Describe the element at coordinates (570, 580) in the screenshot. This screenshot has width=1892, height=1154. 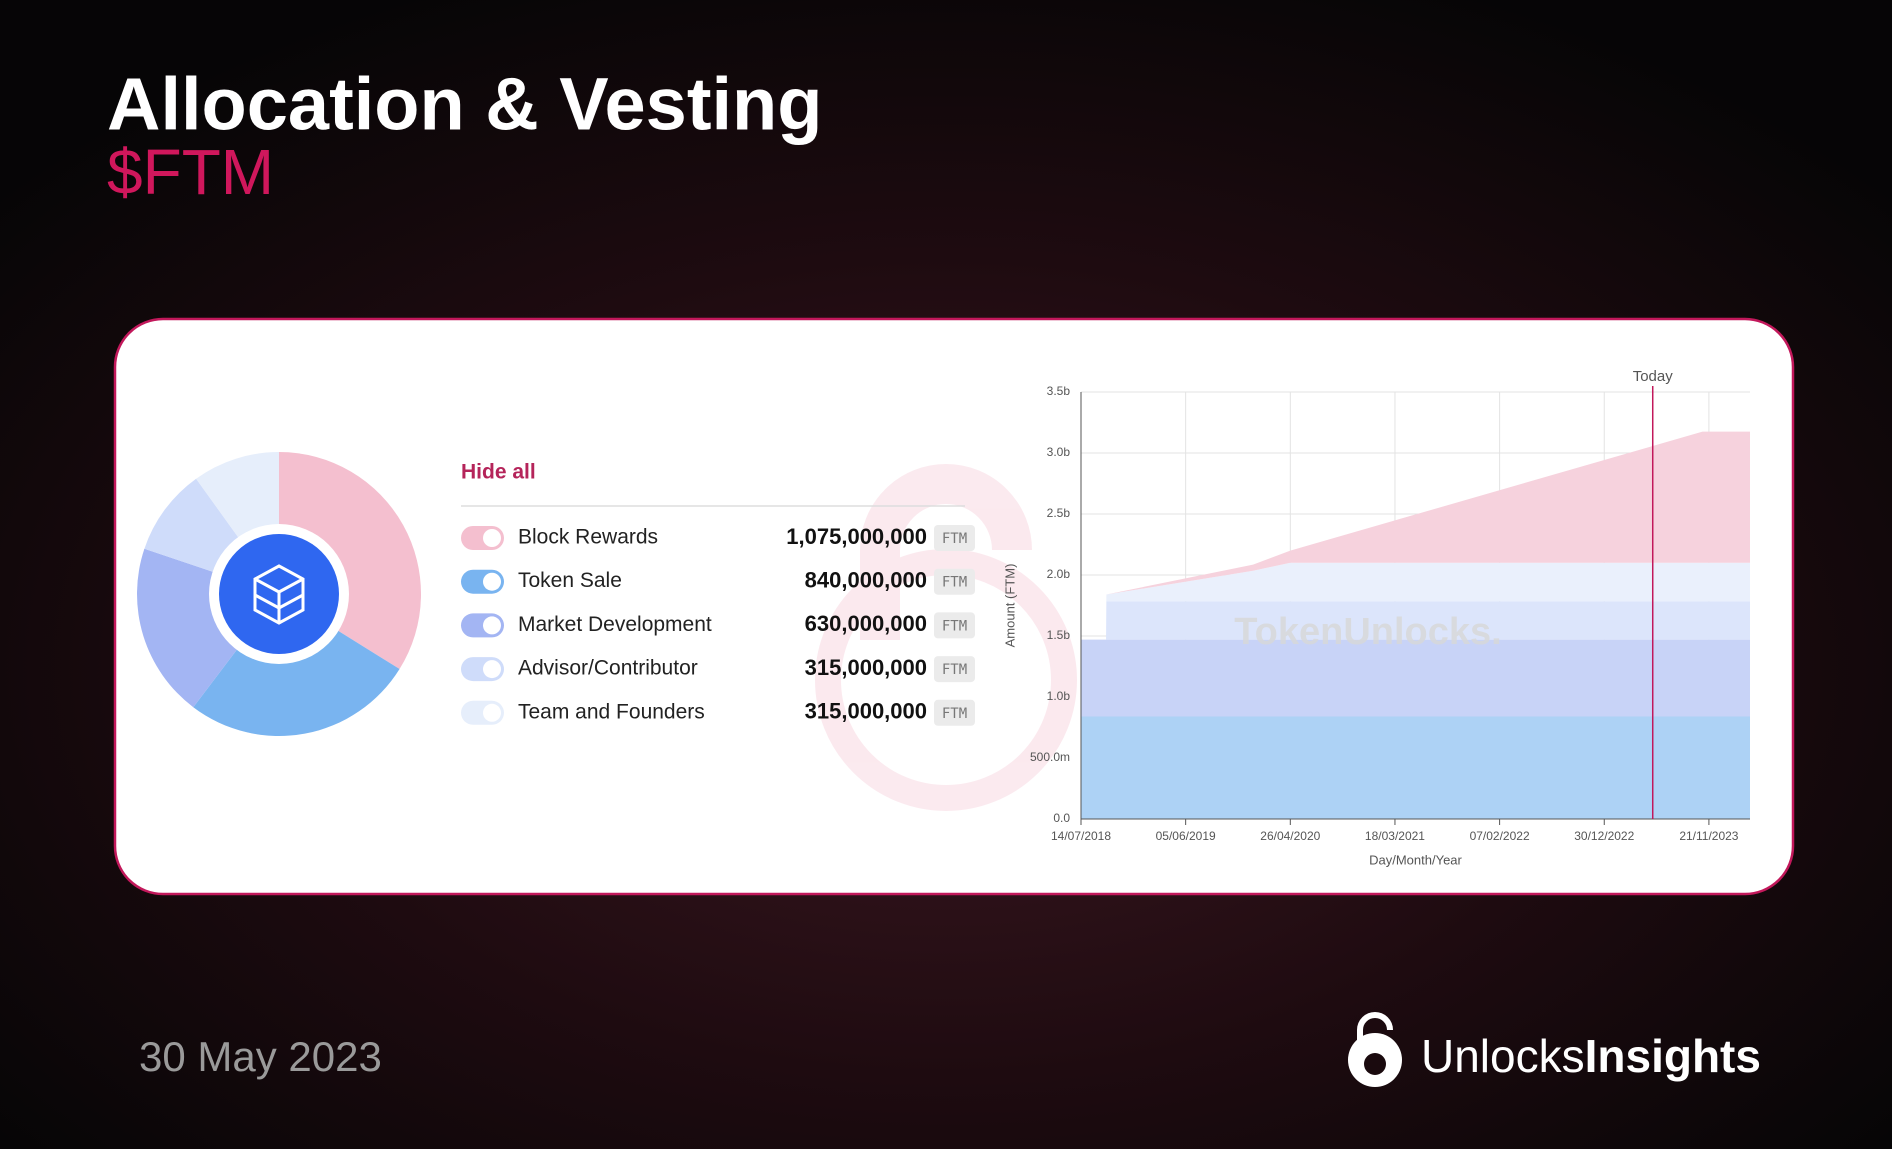
I see `legend-label: Token Sale` at that location.